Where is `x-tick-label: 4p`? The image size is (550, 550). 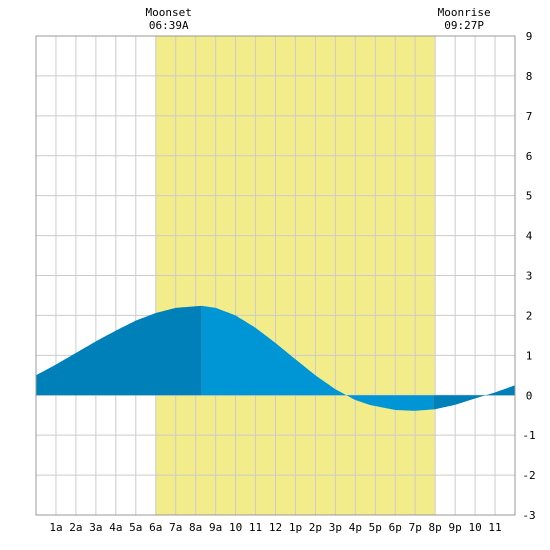
x-tick-label: 4p is located at coordinates (355, 527).